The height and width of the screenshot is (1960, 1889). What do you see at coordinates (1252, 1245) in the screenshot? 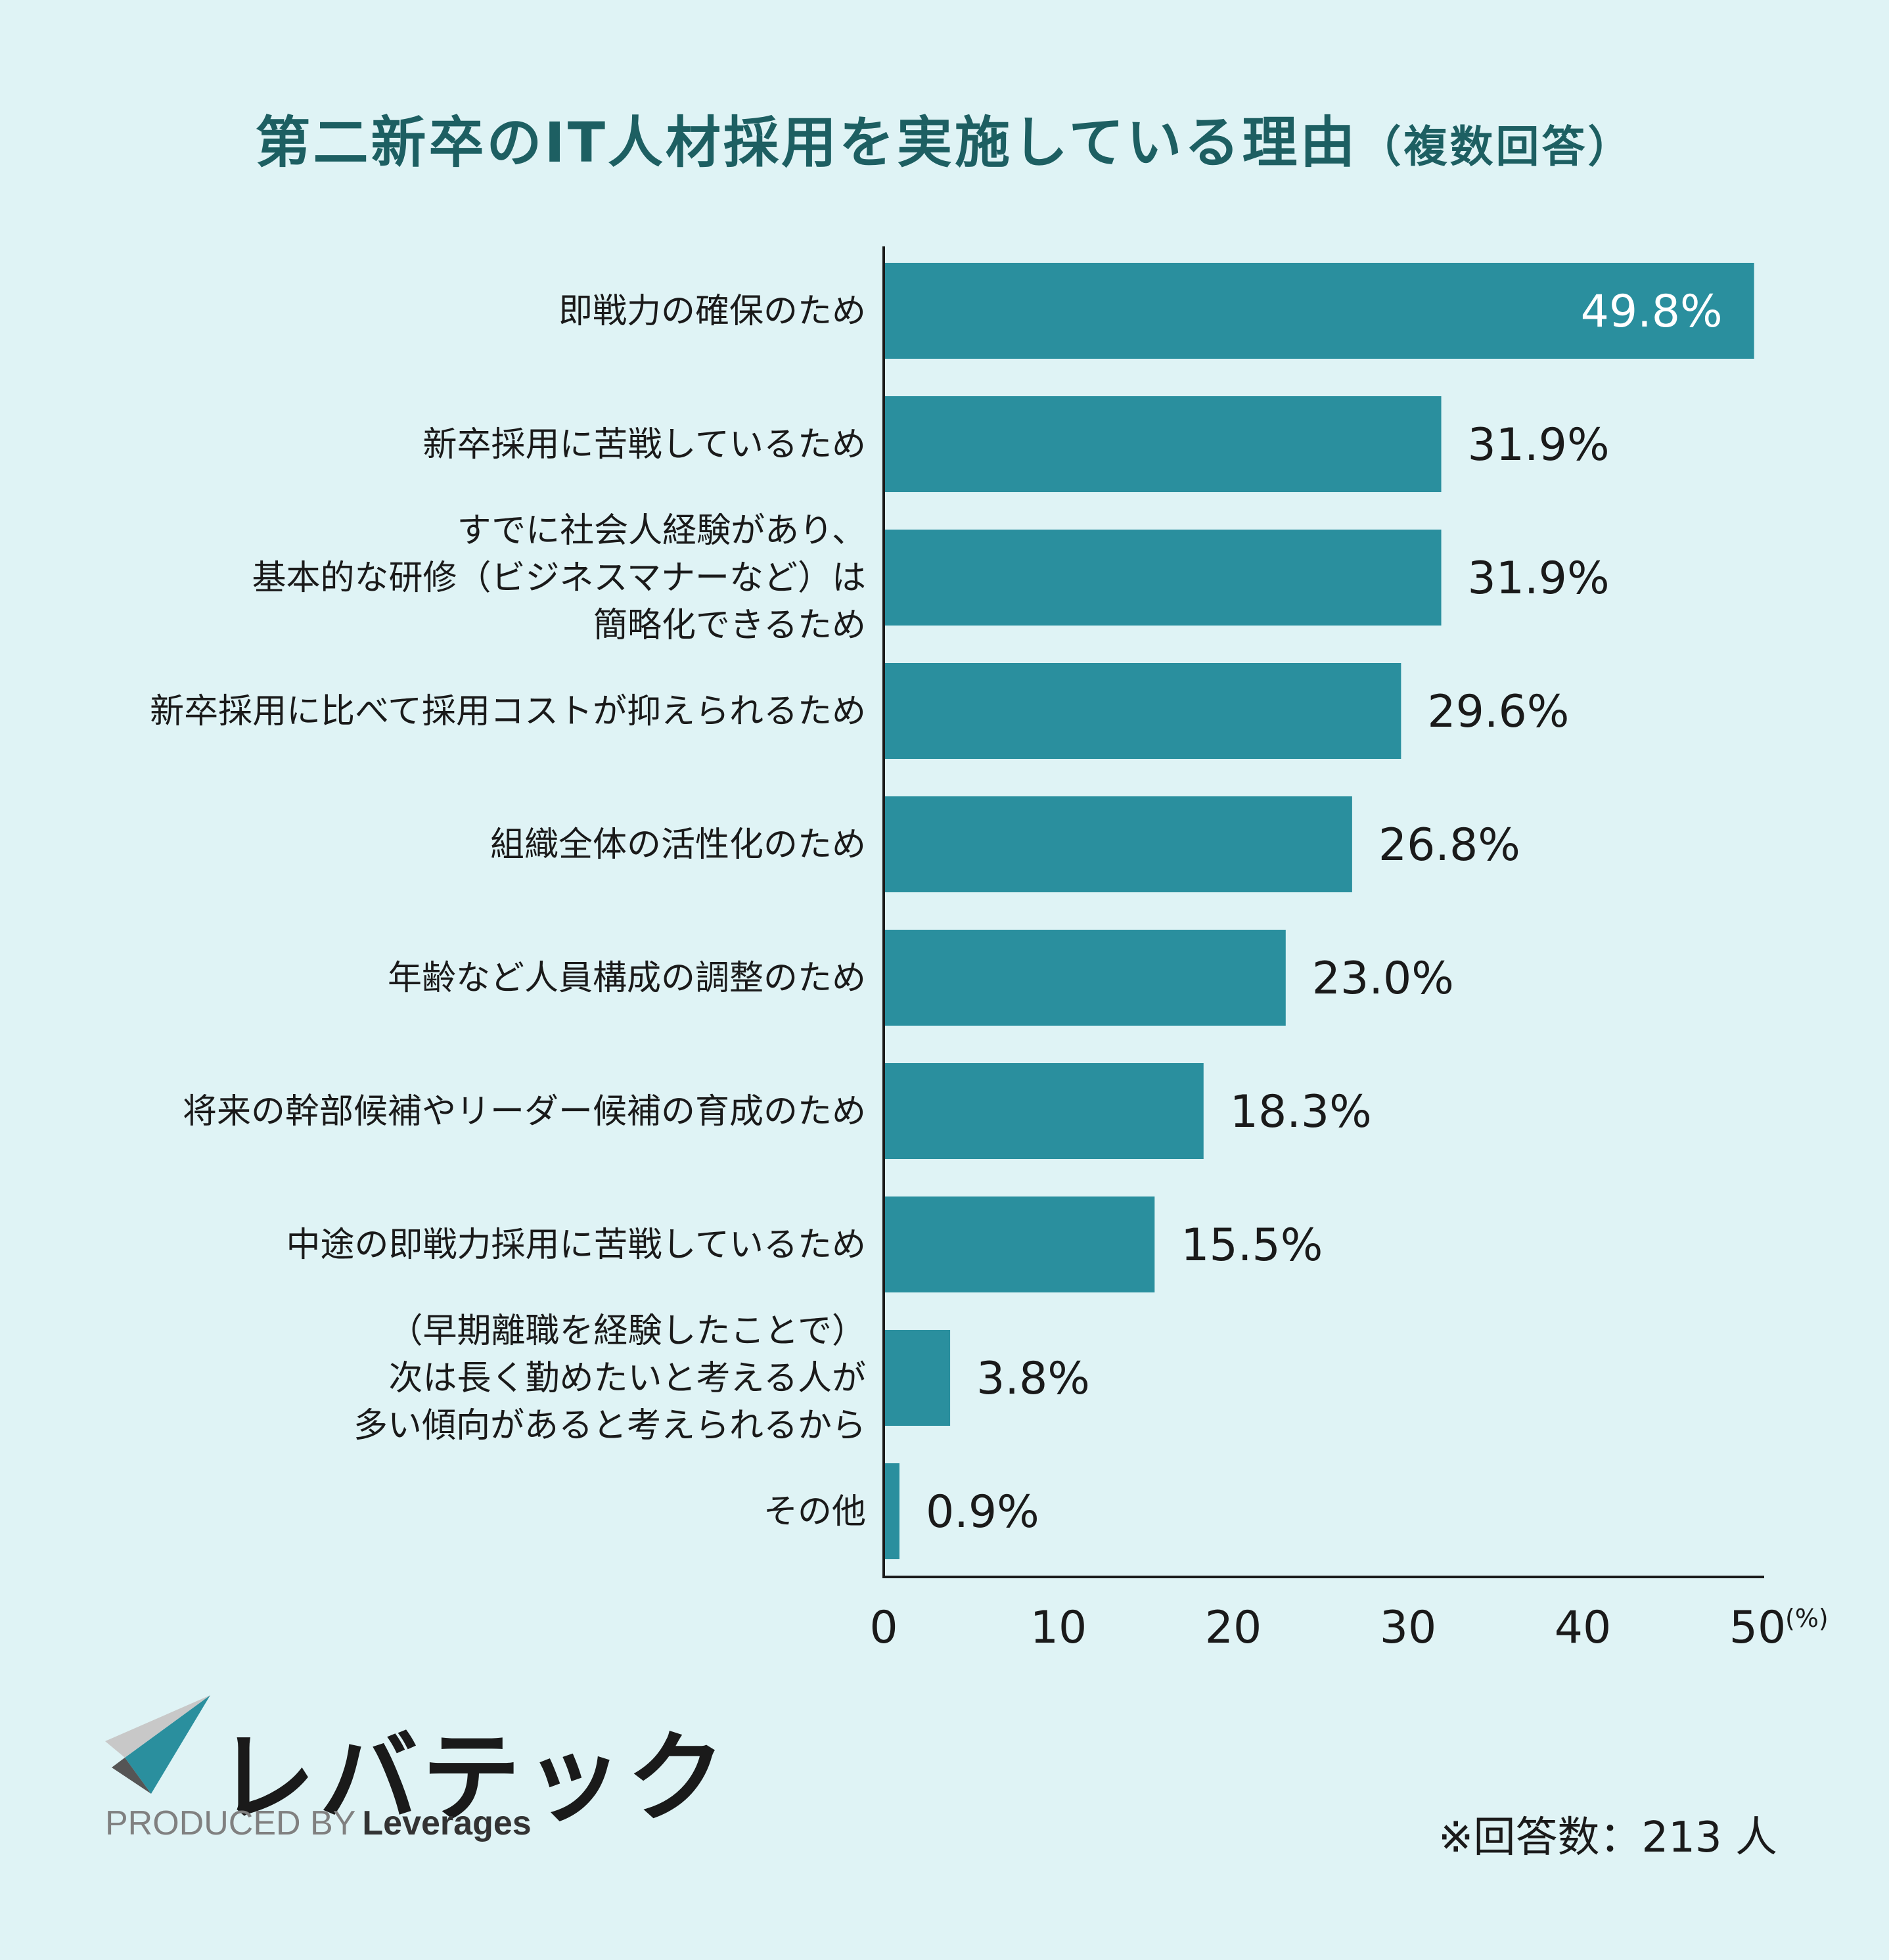
I see `value-label: 15.5%` at bounding box center [1252, 1245].